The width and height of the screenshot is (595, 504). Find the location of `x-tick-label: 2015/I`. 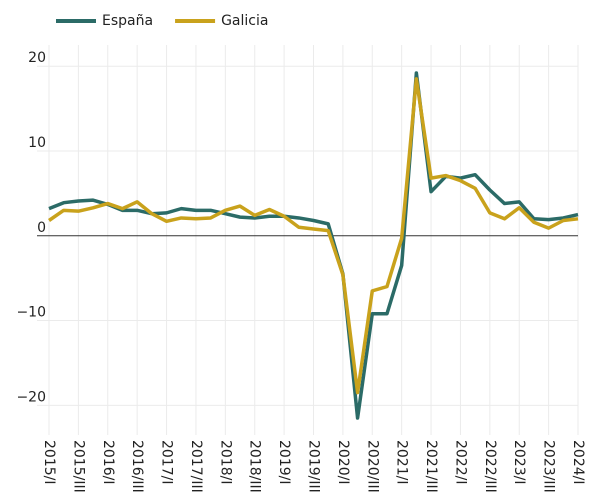

x-tick-label: 2015/I is located at coordinates (49, 462).